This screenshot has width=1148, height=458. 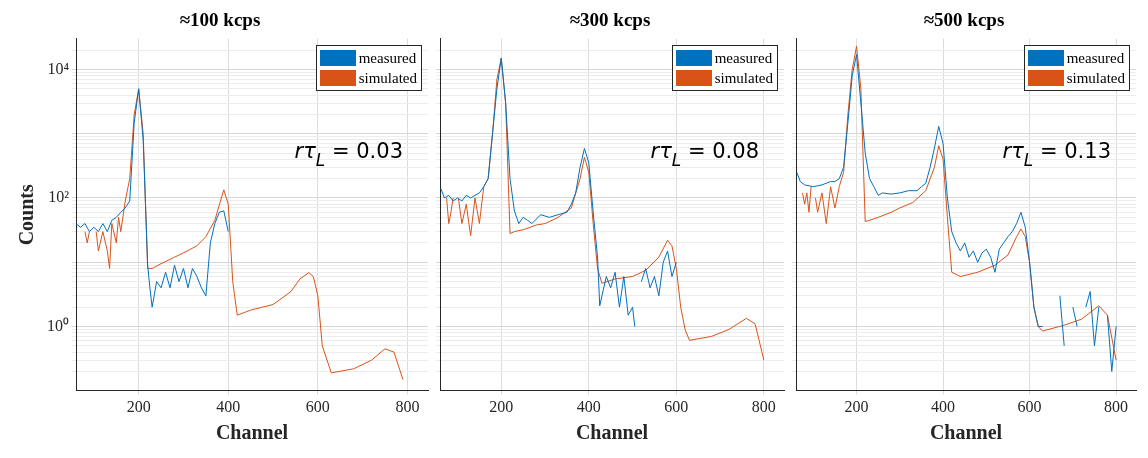 What do you see at coordinates (26, 215) in the screenshot?
I see `y-axis-title: Counts` at bounding box center [26, 215].